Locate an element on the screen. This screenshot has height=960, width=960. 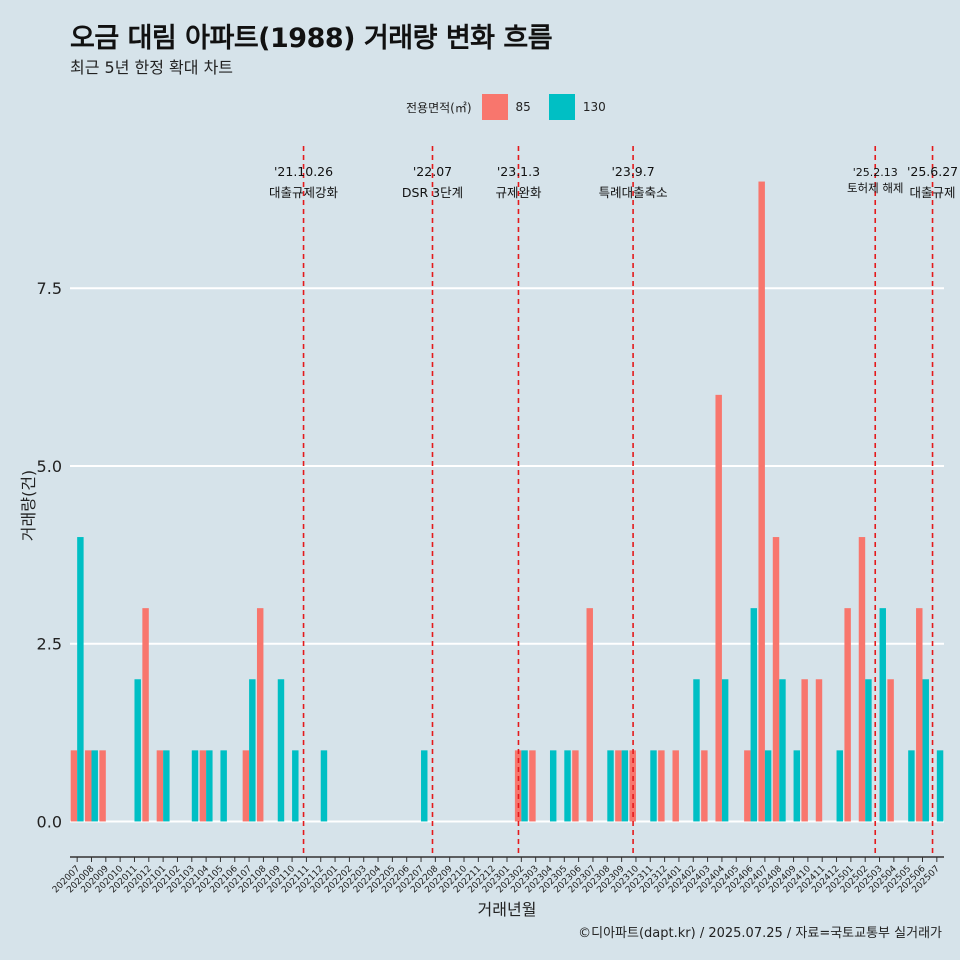
event-label-3: 규제완화 is located at coordinates (518, 192).